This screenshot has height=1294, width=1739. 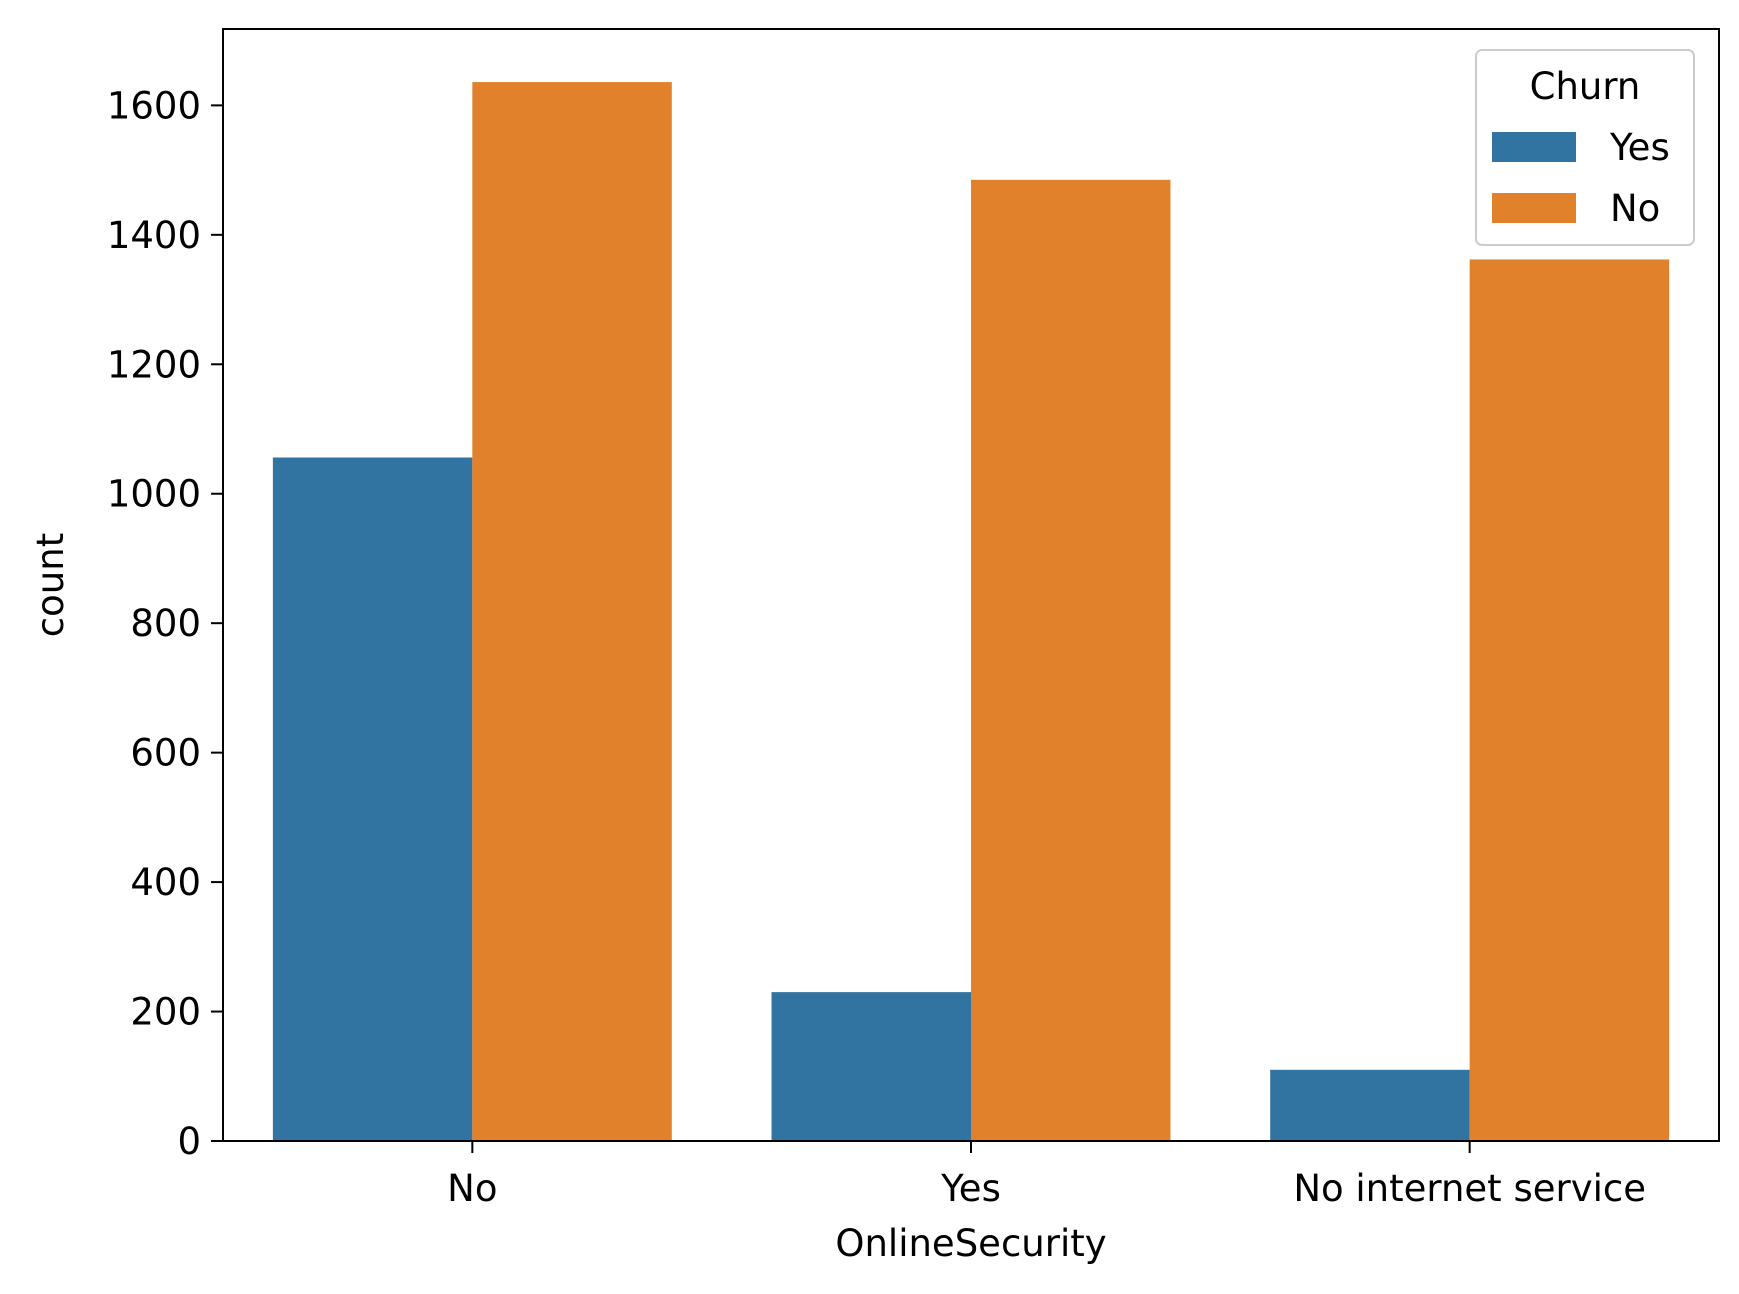 What do you see at coordinates (1639, 147) in the screenshot?
I see `legend-label-yes: Yes` at bounding box center [1639, 147].